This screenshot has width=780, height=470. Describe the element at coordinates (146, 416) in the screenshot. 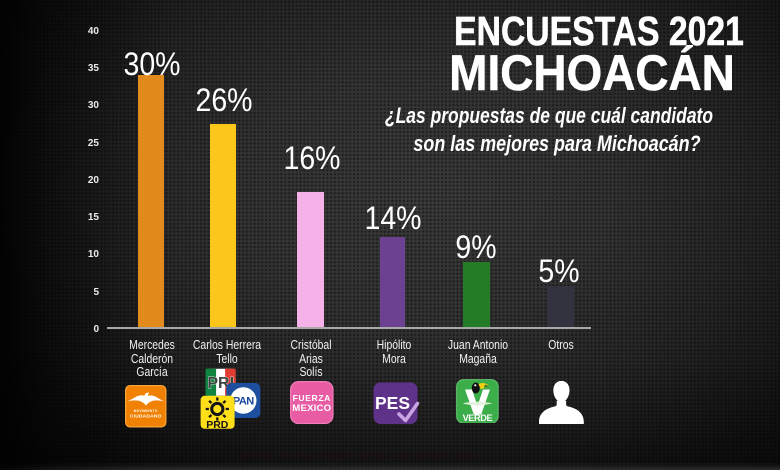

I see `svg-text: CIUDADANO` at that location.